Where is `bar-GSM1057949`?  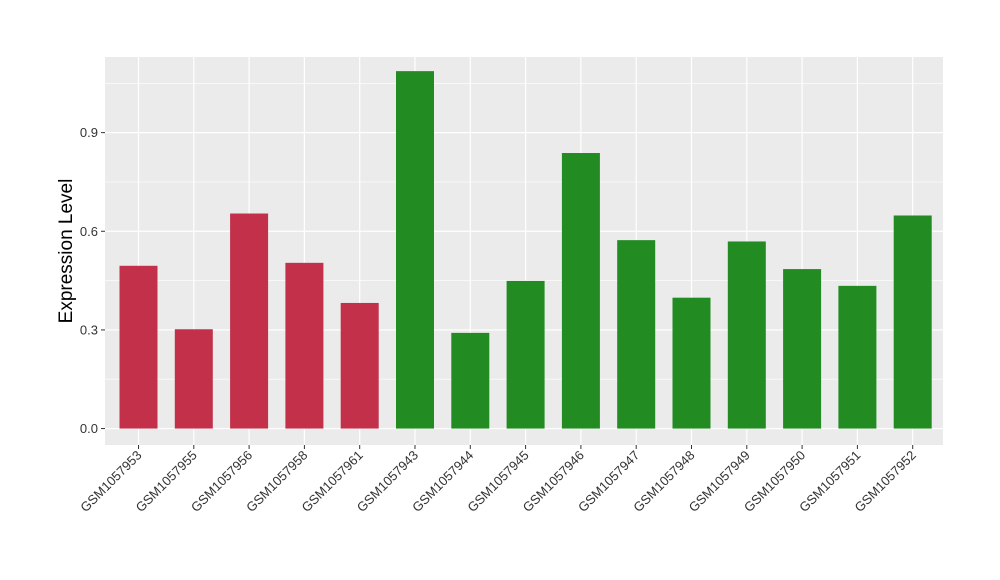
bar-GSM1057949 is located at coordinates (746, 335).